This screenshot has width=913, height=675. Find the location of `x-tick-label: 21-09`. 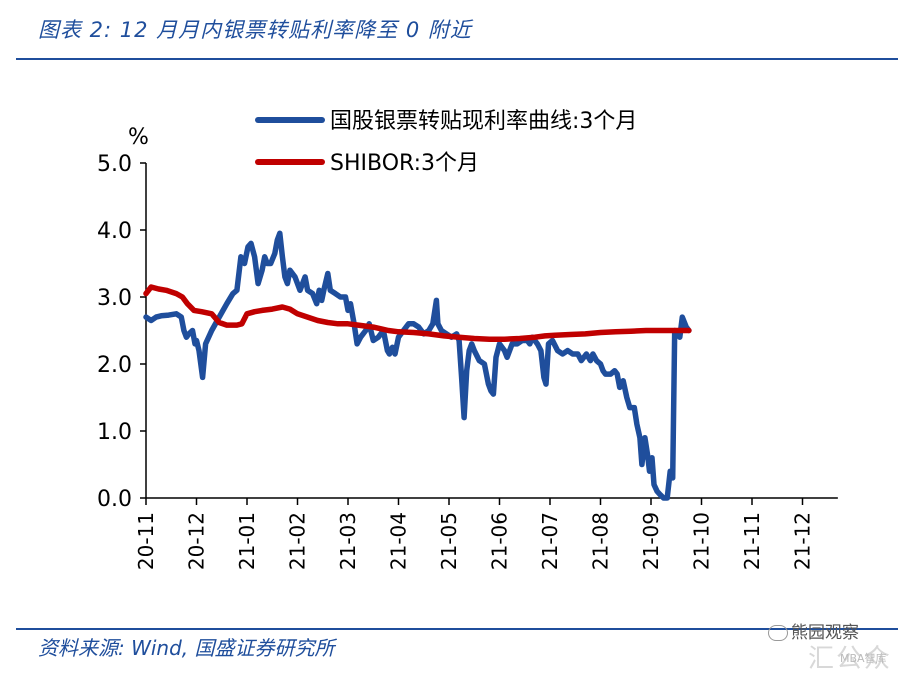

x-tick-label: 21-09 is located at coordinates (651, 541).